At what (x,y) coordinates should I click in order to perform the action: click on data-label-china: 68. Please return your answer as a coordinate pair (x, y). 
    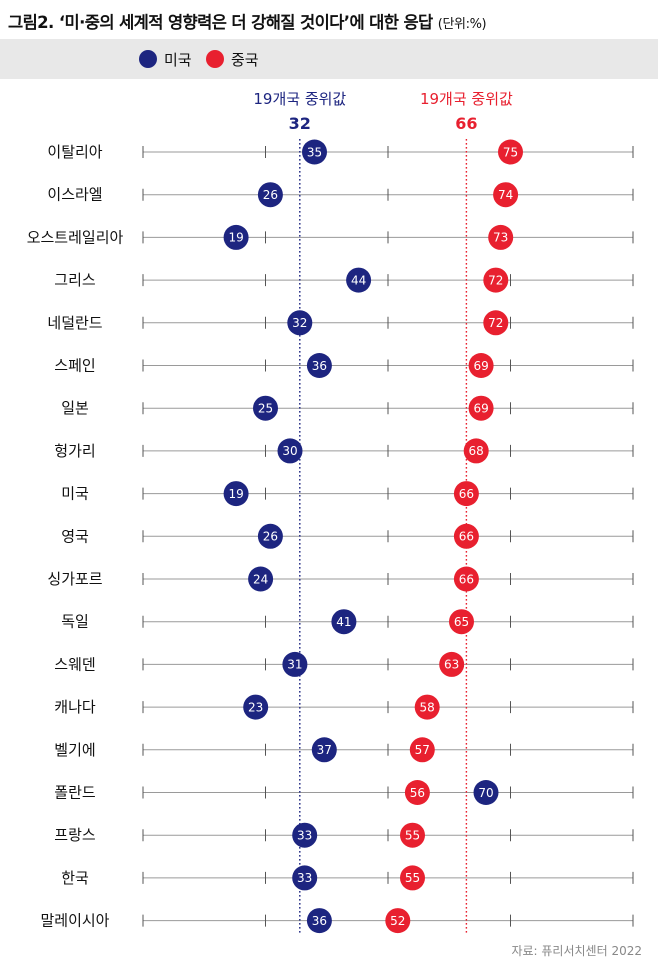
    Looking at the image, I should click on (476, 451).